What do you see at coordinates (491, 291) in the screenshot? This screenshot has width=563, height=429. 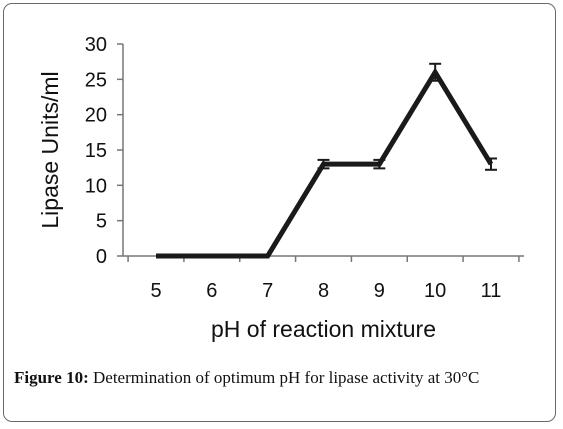 I see `x-tick-label: 11` at bounding box center [491, 291].